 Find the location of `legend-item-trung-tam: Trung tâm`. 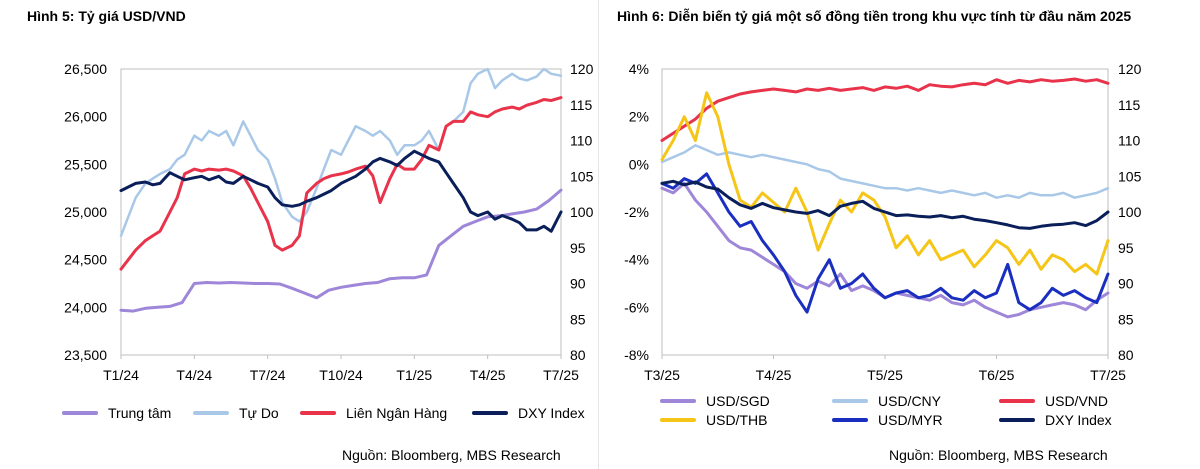

legend-item-trung-tam: Trung tâm is located at coordinates (116, 413).